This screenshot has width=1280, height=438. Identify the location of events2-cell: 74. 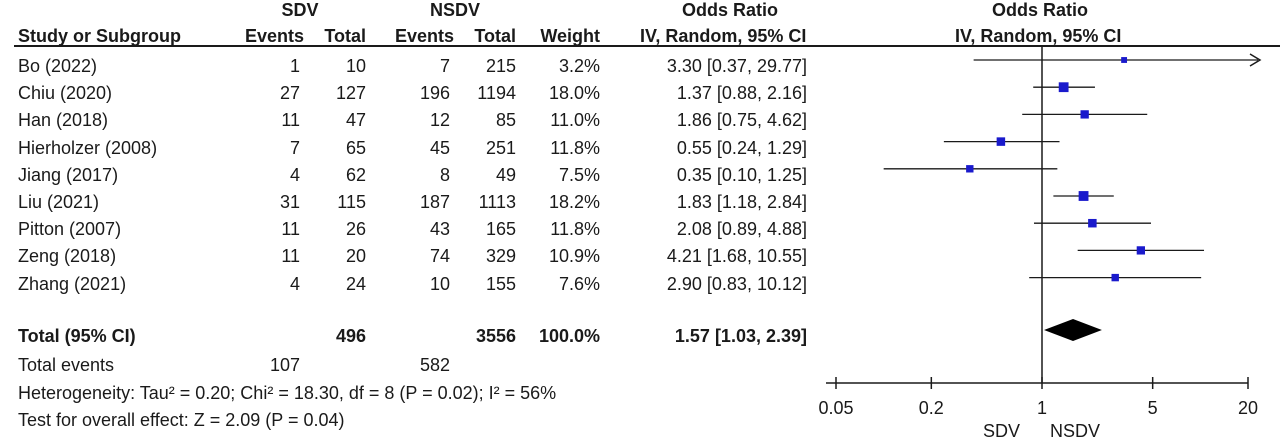
(439, 256).